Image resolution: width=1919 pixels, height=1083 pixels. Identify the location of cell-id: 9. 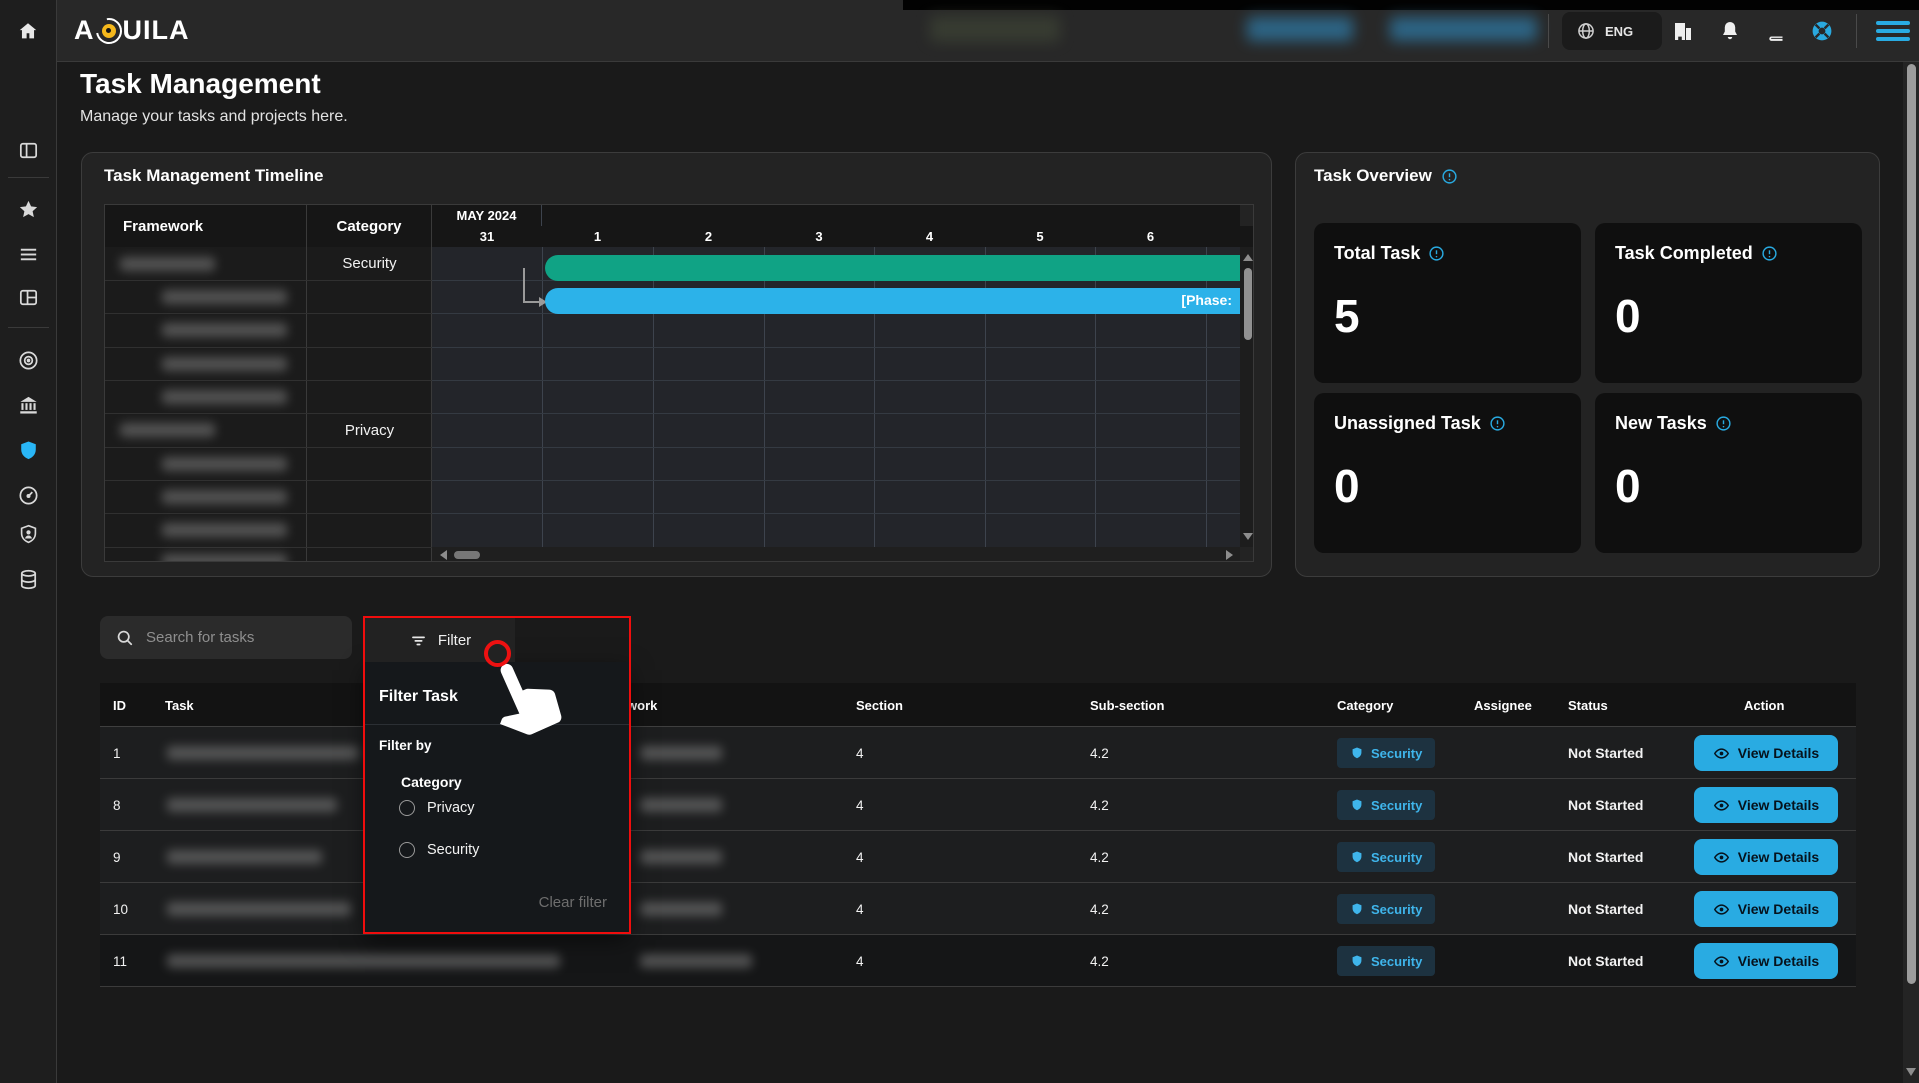
(117, 857).